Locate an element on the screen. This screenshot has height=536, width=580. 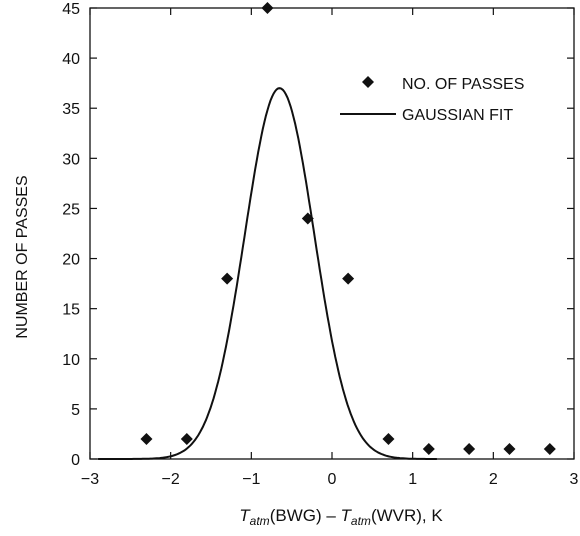
y-tick-label: 15 is located at coordinates (71, 310).